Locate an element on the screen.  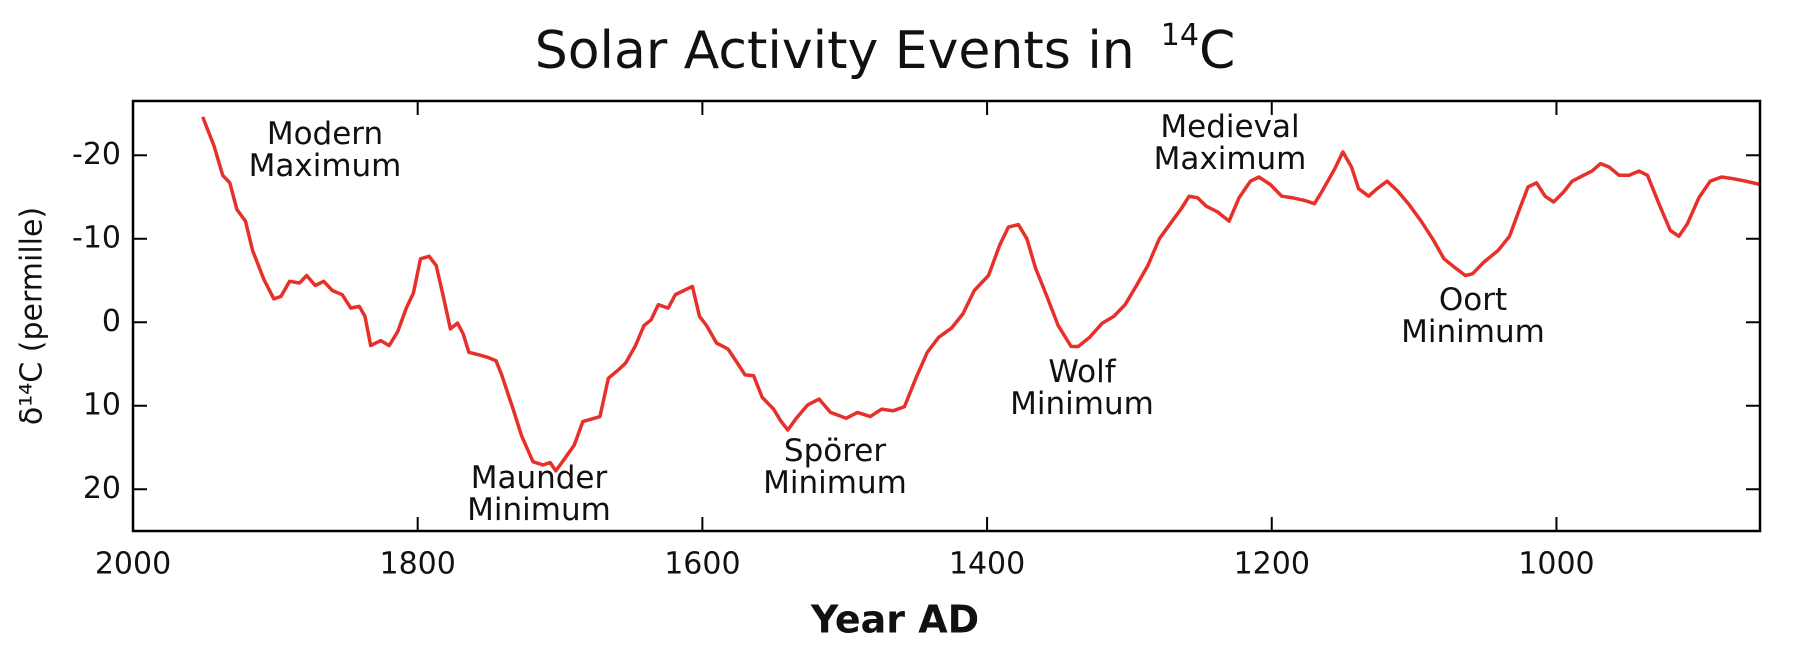
x-tick-label: 1400 is located at coordinates (987, 564).